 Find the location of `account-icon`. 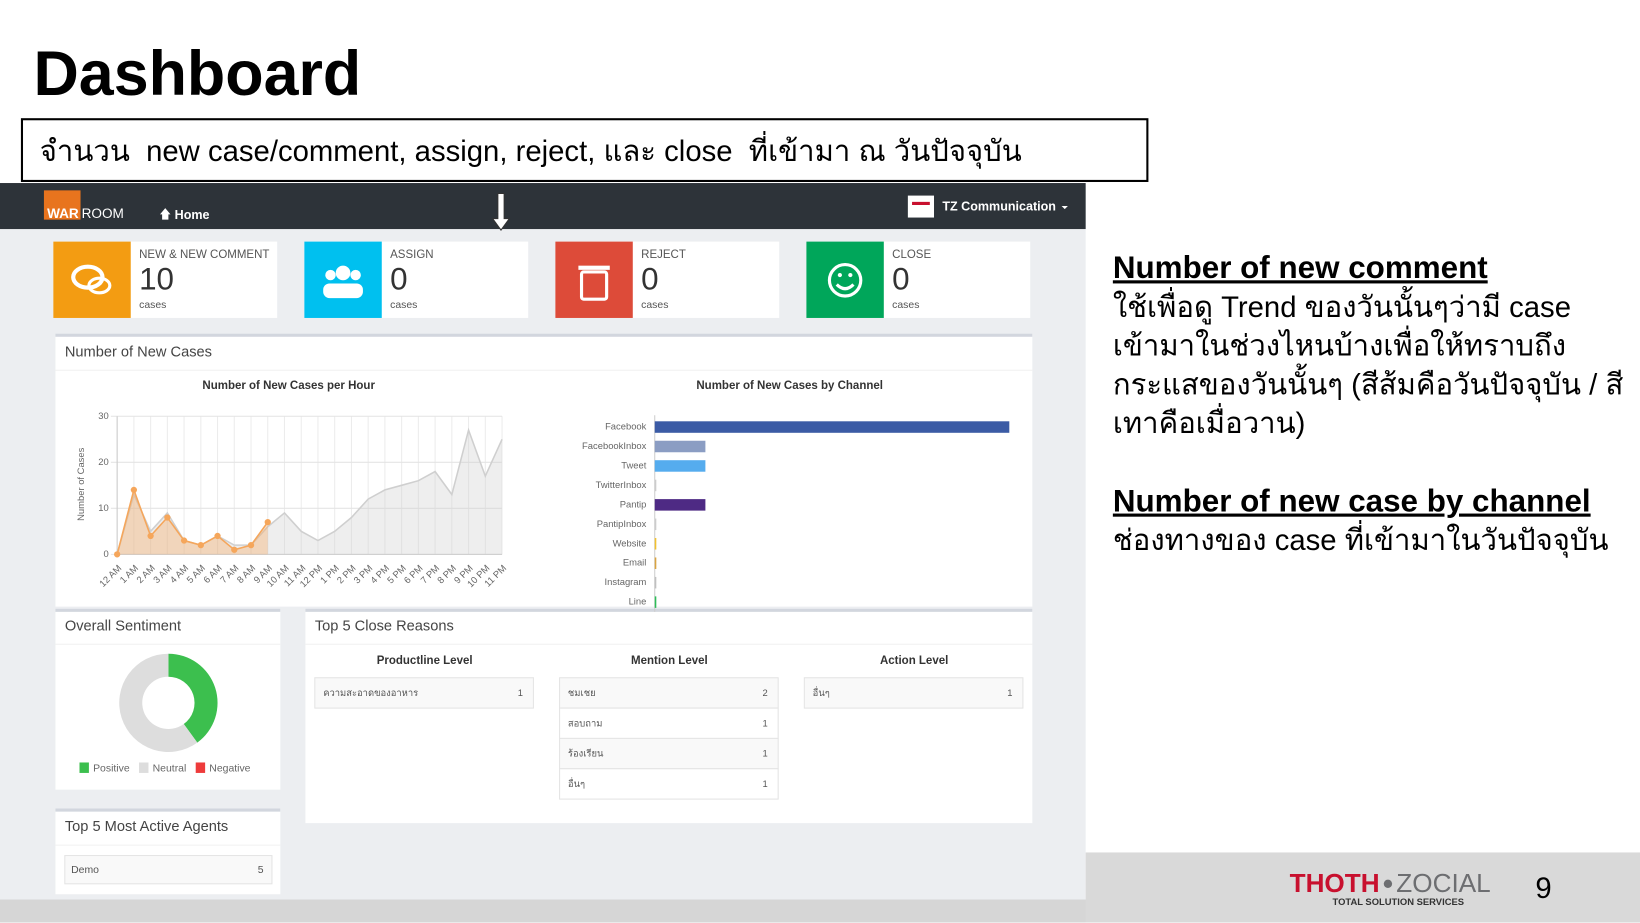

account-icon is located at coordinates (921, 206).